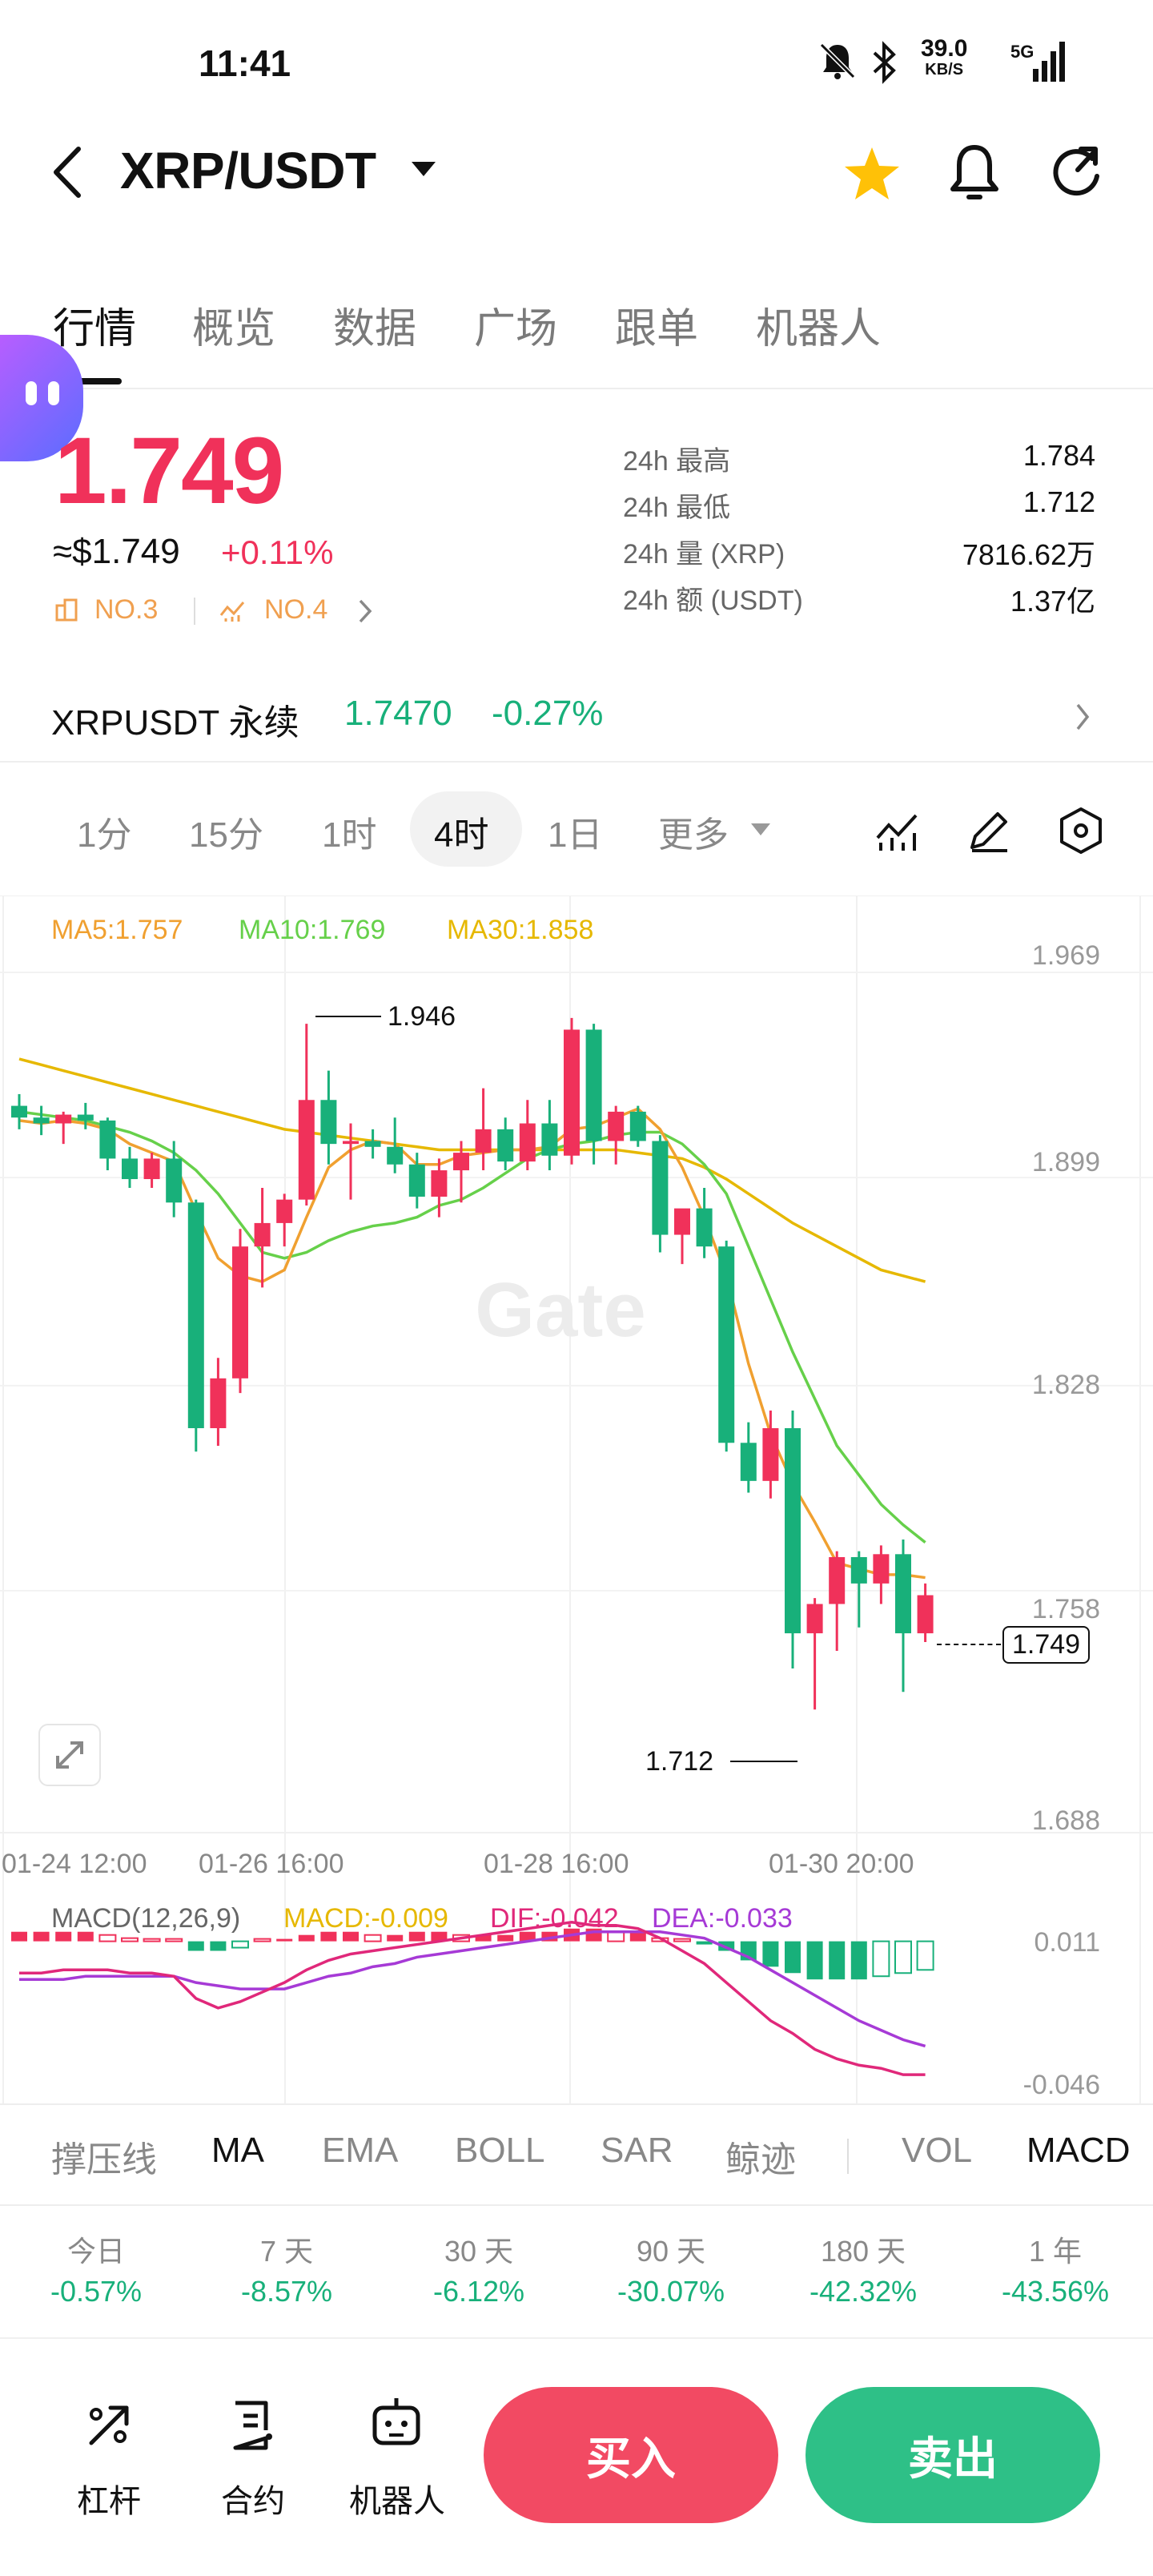 Image resolution: width=1153 pixels, height=2576 pixels. Describe the element at coordinates (760, 2160) in the screenshot. I see `ind-tab-whale: 鲸迹` at that location.